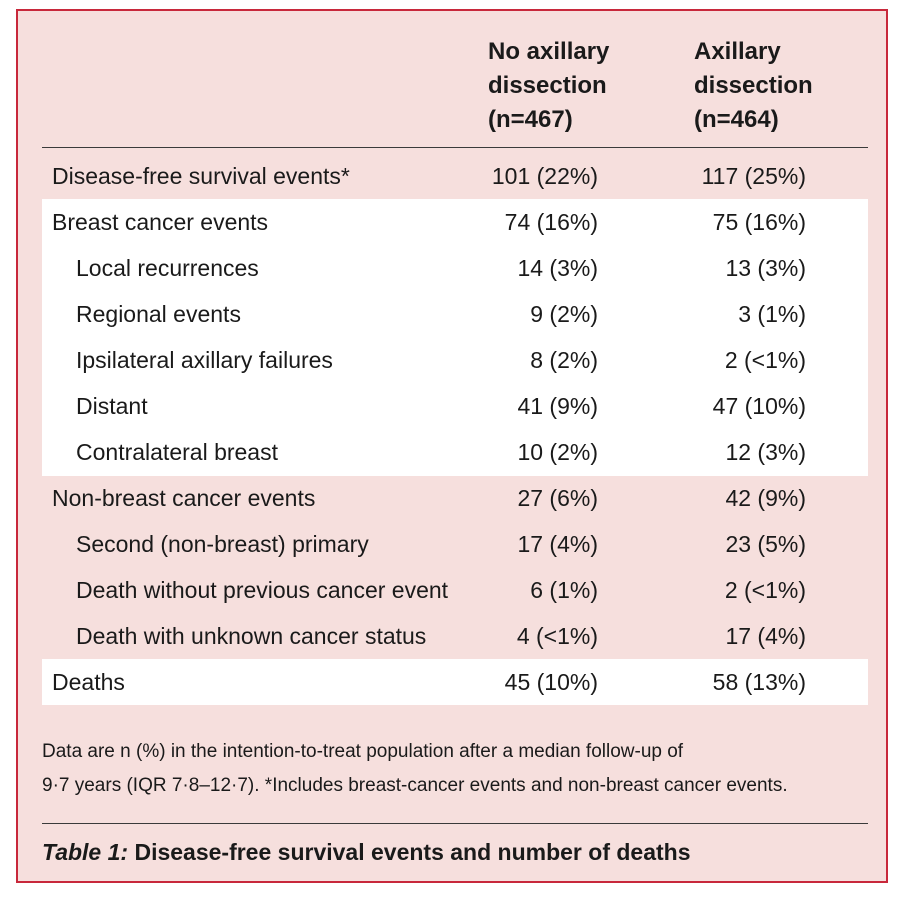 The height and width of the screenshot is (906, 918). Describe the element at coordinates (765, 268) in the screenshot. I see `row-value-axillary: 13 (3%)` at that location.